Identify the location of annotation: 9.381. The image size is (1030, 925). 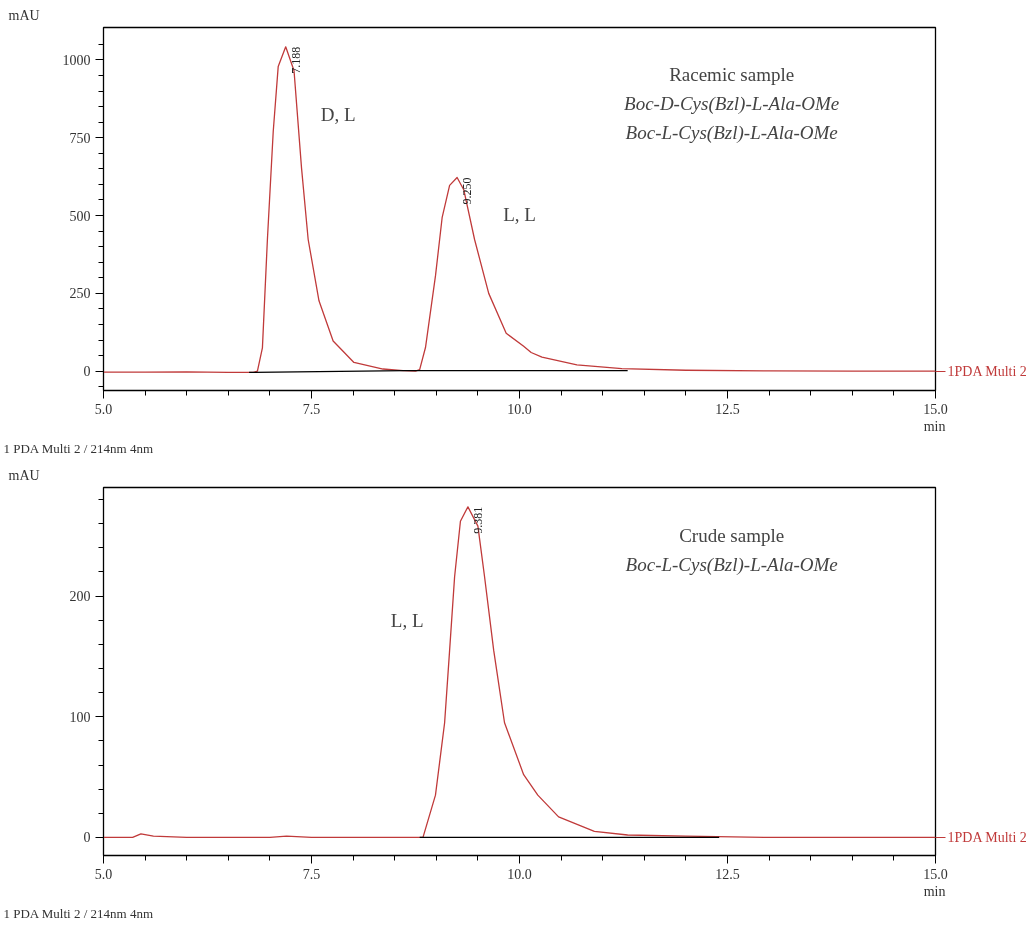
(477, 520).